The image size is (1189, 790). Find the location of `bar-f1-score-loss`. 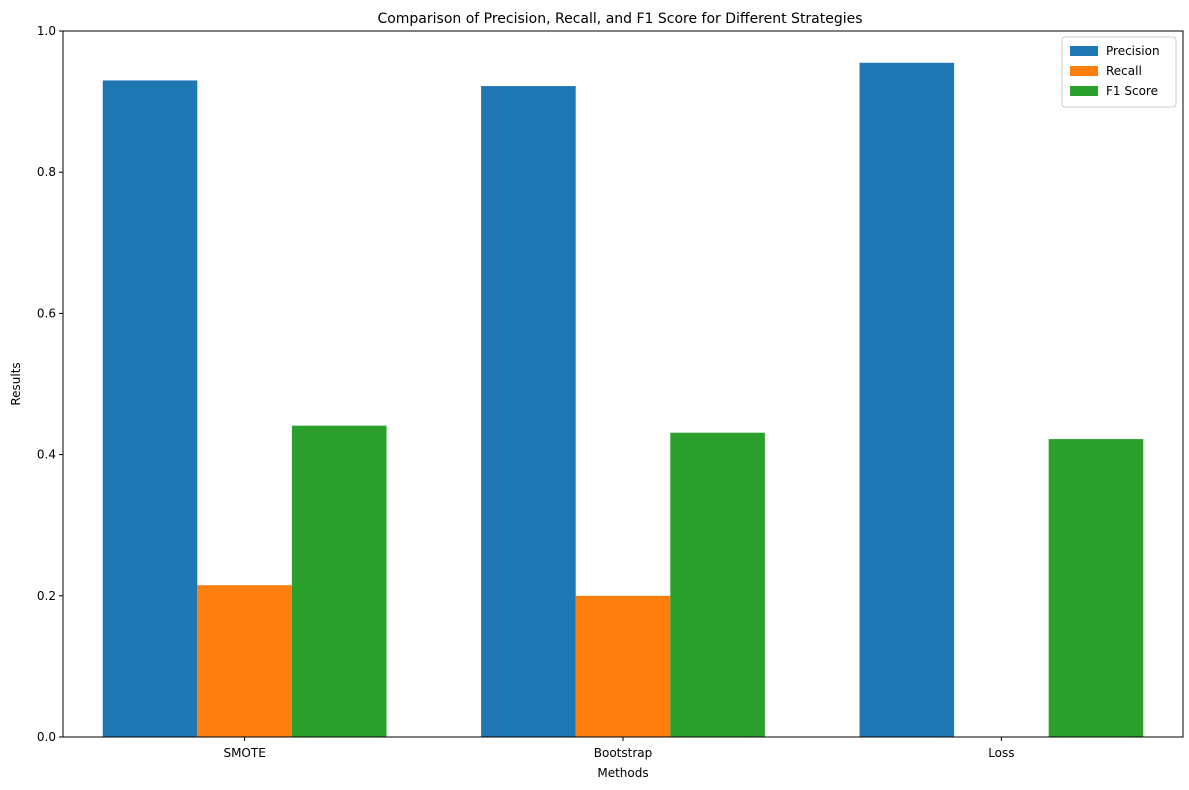

bar-f1-score-loss is located at coordinates (1096, 588).